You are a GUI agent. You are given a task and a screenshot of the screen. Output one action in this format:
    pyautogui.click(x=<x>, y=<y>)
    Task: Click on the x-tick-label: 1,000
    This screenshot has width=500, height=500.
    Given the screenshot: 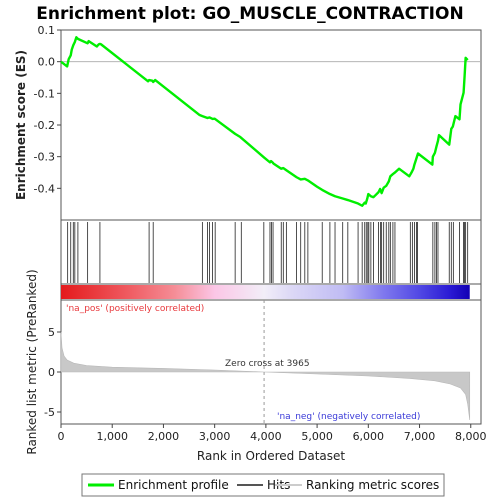 What is the action you would take?
    pyautogui.click(x=112, y=436)
    